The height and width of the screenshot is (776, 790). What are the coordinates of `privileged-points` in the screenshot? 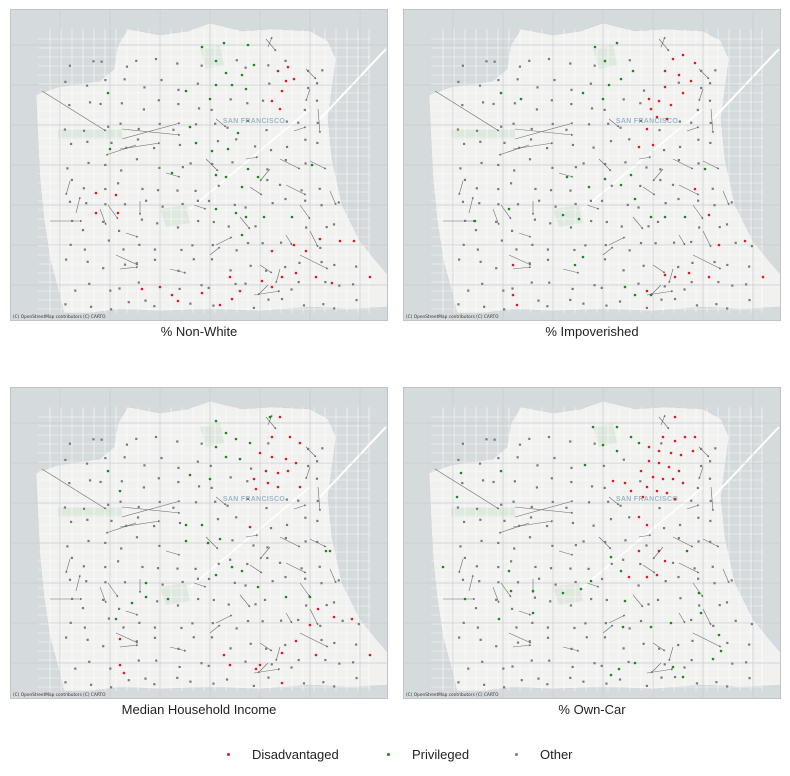 It's located at (582, 552).